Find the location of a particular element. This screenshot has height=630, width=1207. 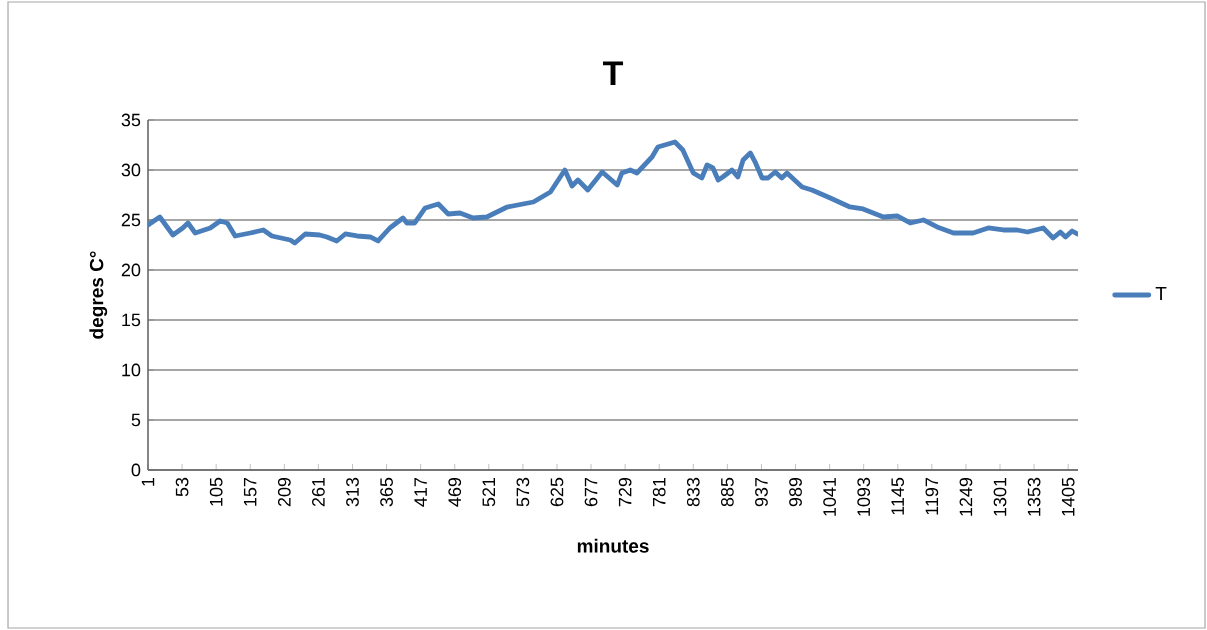

x-tick-label: 313 is located at coordinates (352, 492).